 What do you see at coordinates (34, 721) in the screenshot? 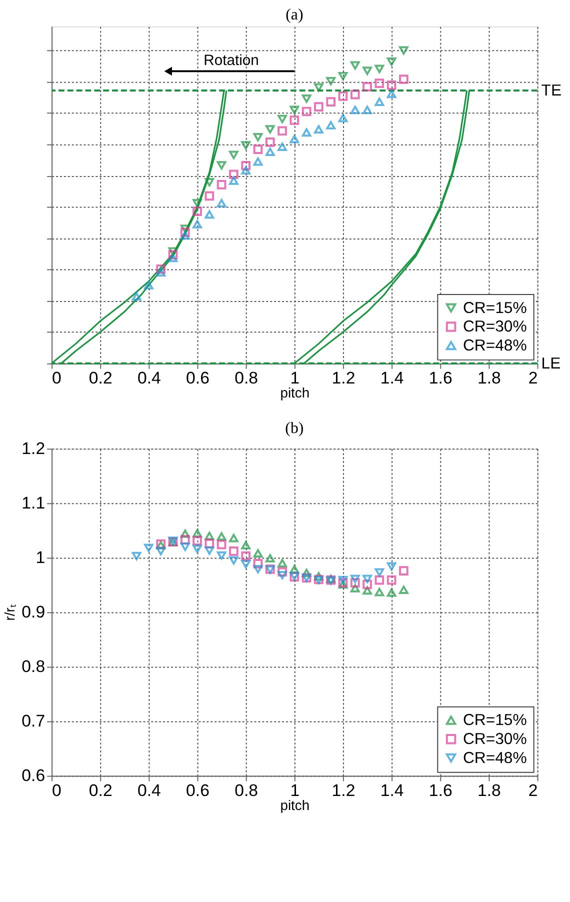
I see `y-tick-label: 0.7` at bounding box center [34, 721].